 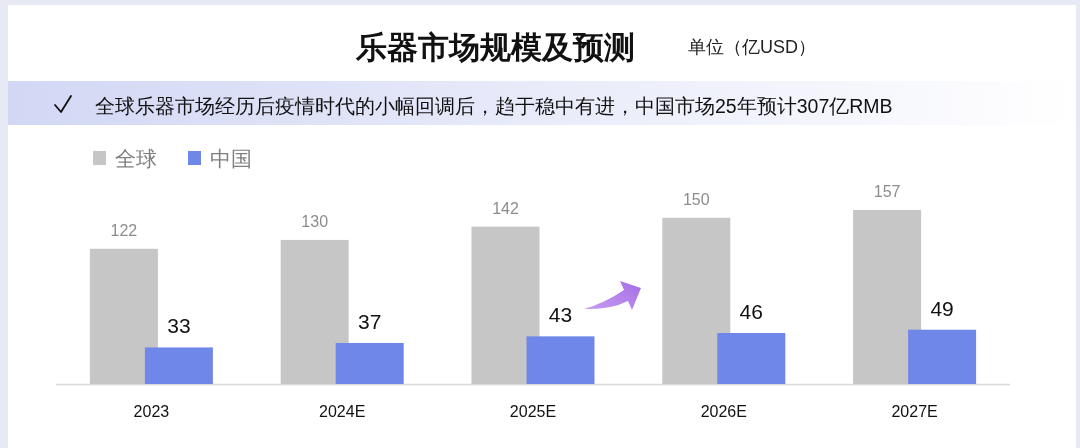 What do you see at coordinates (494, 47) in the screenshot?
I see `chart-title: 乐器市场规模及预测` at bounding box center [494, 47].